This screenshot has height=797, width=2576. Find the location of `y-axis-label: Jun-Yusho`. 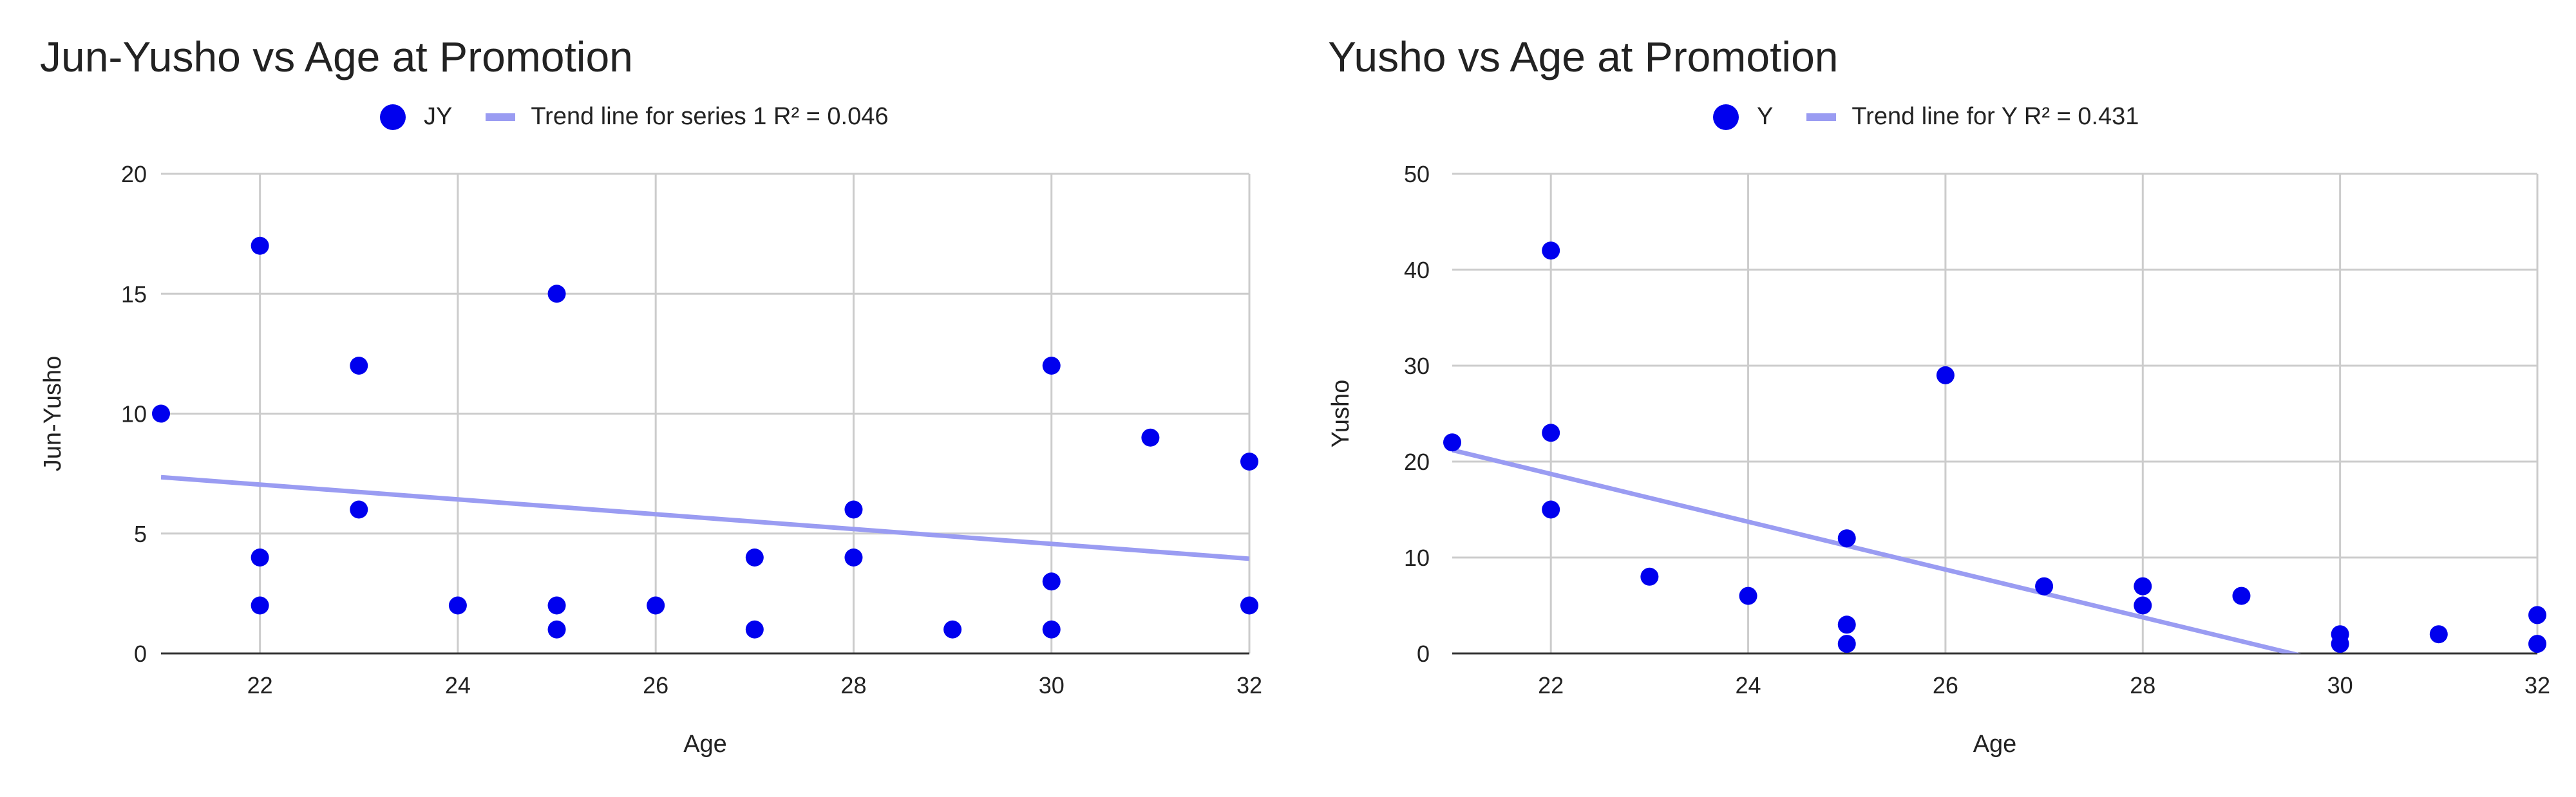

y-axis-label: Jun-Yusho is located at coordinates (52, 414).